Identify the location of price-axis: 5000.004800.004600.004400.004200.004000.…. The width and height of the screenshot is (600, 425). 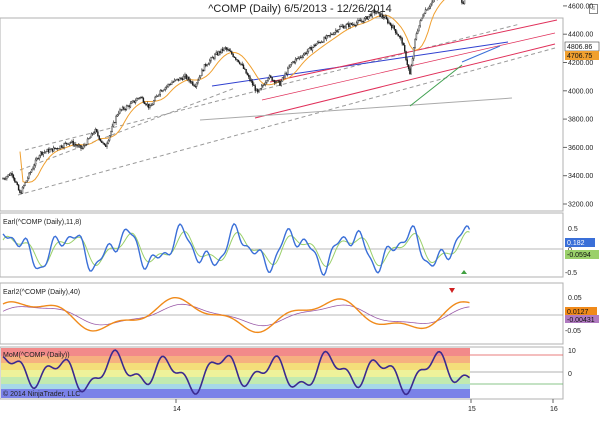
(580, 106).